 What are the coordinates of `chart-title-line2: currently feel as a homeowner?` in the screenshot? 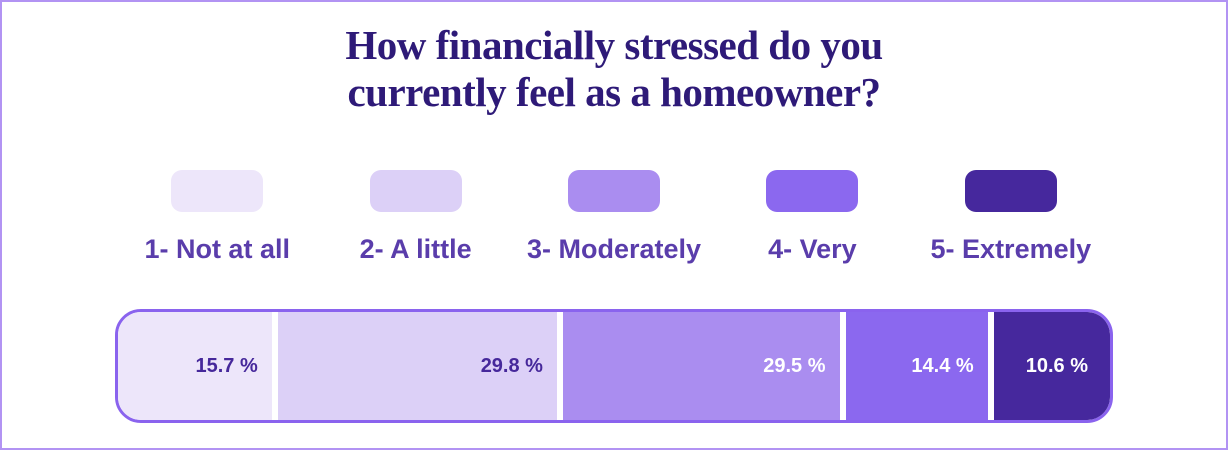 It's located at (614, 92).